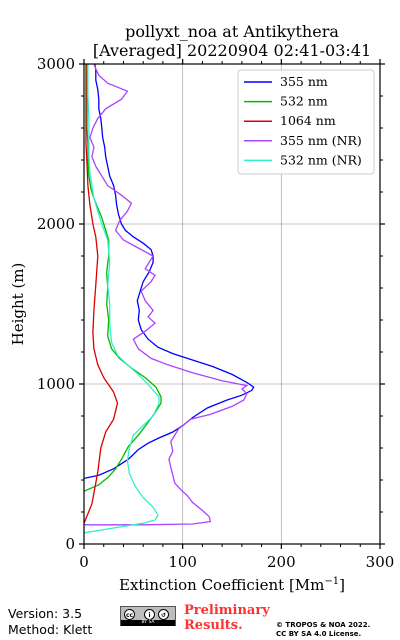 The image size is (400, 640). I want to click on y-axis-label: Height (m), so click(18, 304).